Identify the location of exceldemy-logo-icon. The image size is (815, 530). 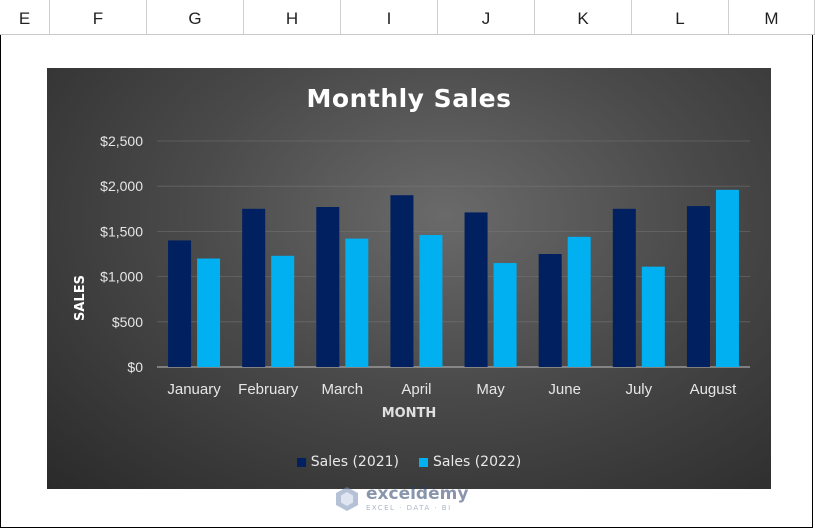
(347, 499).